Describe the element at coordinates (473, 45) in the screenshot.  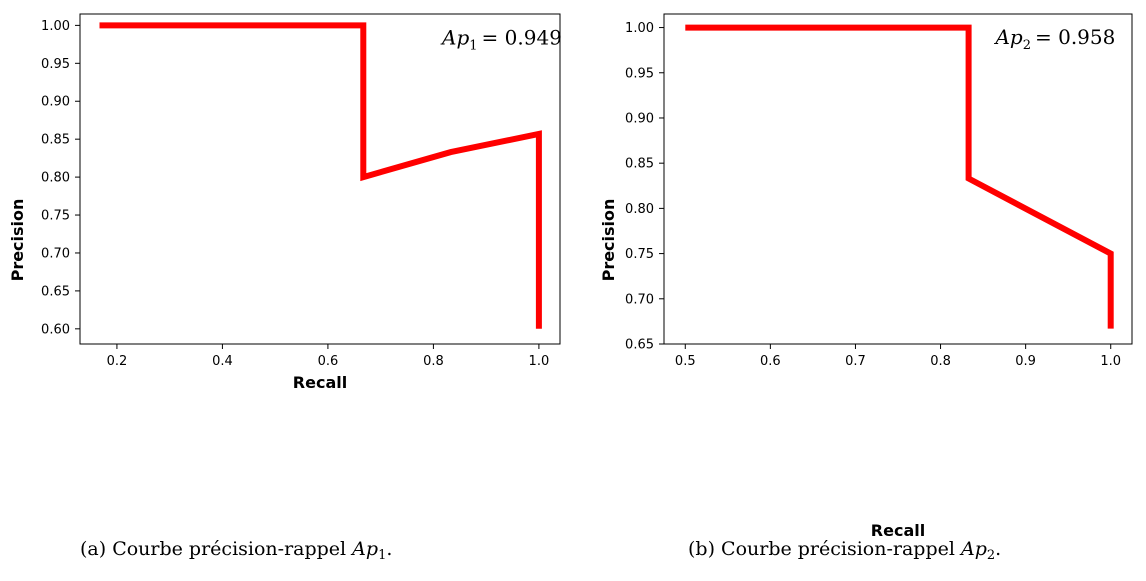
I see `ap-annotation-subscript: 1` at that location.